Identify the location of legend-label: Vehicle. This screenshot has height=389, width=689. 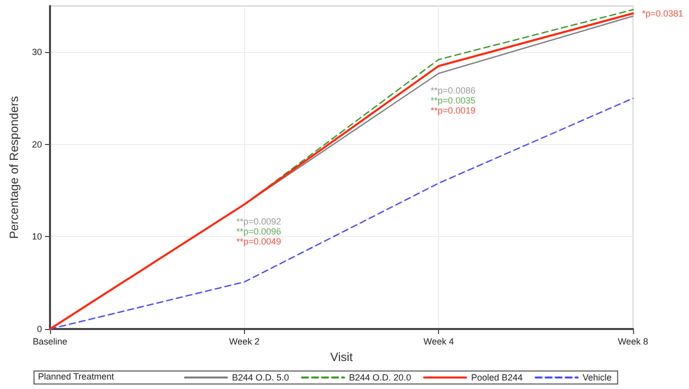
(597, 377).